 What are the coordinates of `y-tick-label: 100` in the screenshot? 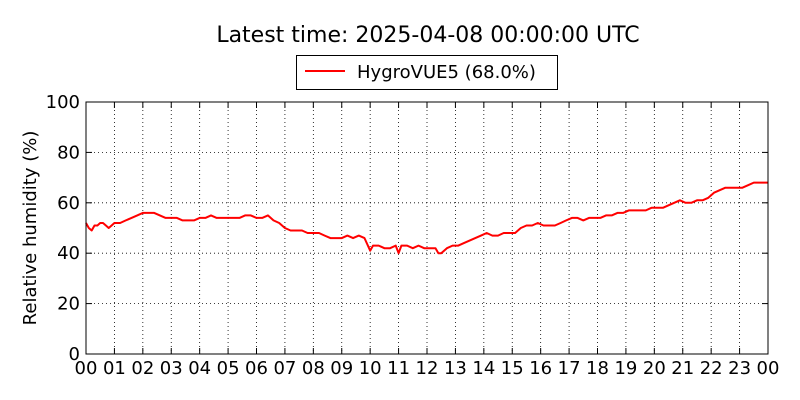 It's located at (63, 102).